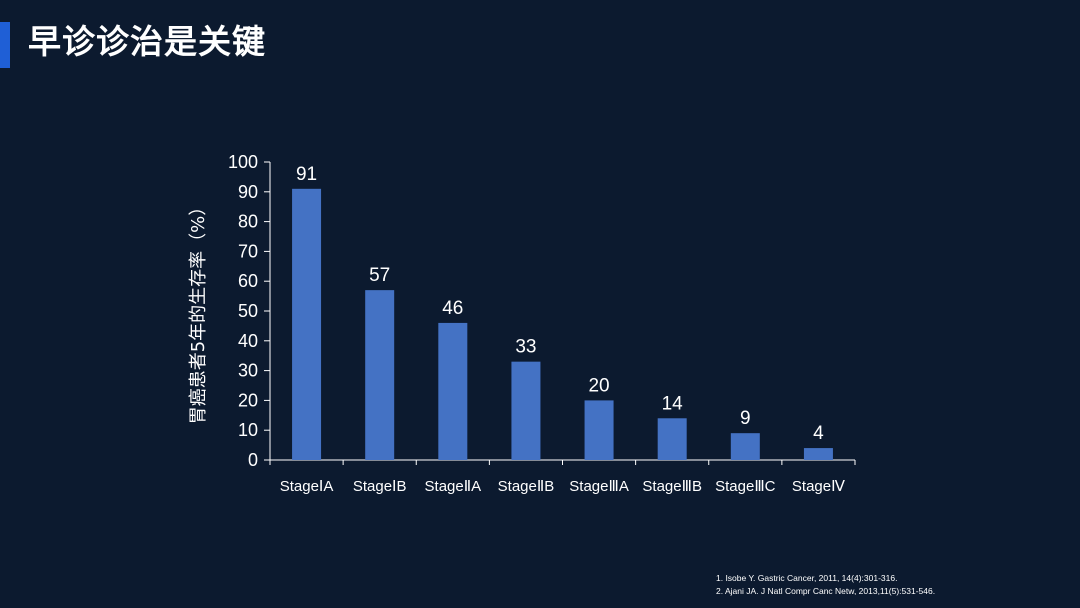 Image resolution: width=1080 pixels, height=608 pixels. Describe the element at coordinates (745, 486) in the screenshot. I see `category-label: StageⅢC` at that location.